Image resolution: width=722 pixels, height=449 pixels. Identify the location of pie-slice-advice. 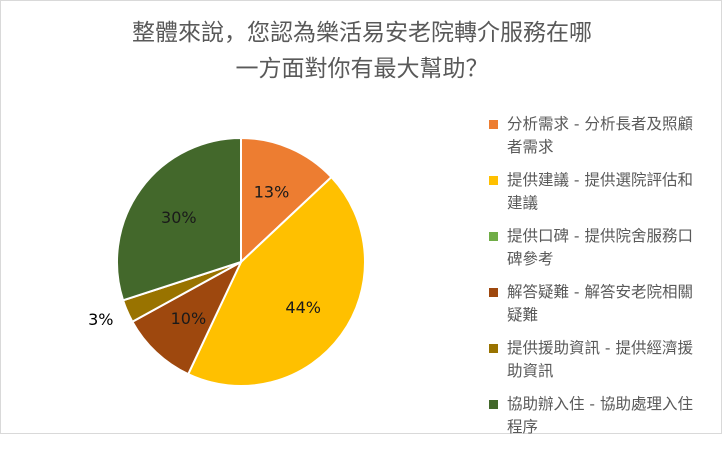
(276, 281).